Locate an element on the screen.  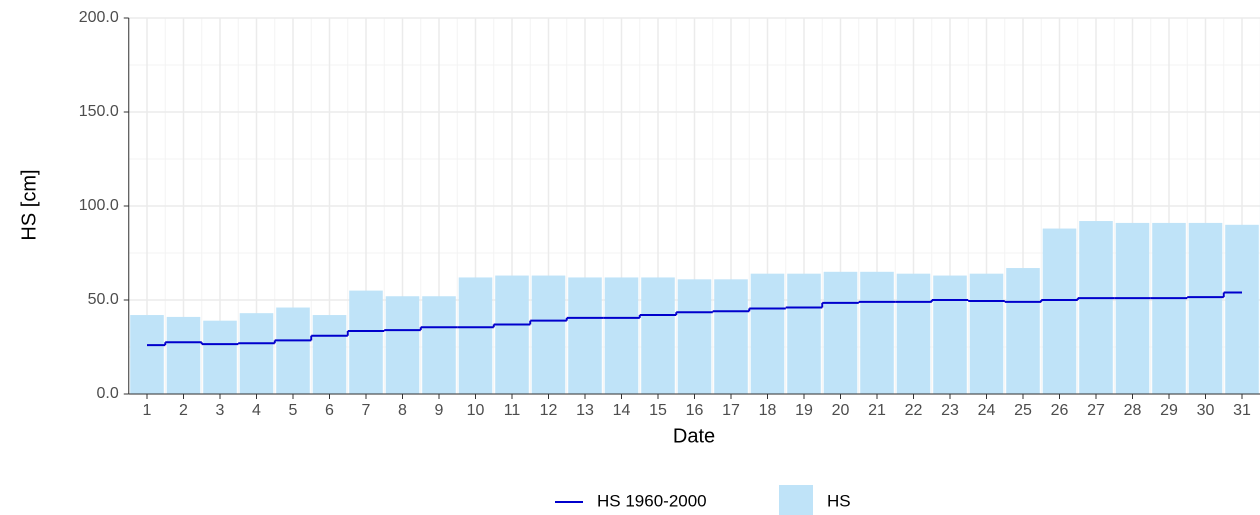
x-tick-label: 28 is located at coordinates (1133, 410).